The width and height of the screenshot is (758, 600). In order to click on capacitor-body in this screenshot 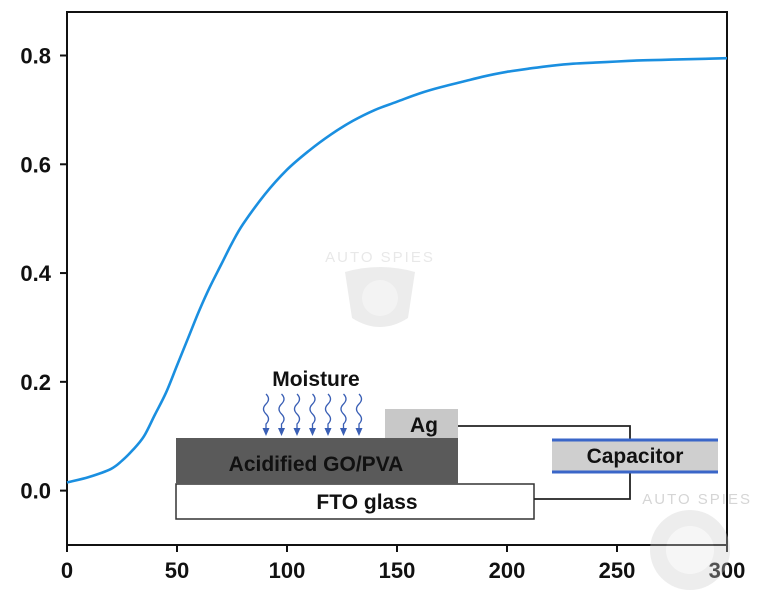, I will do `click(635, 456)`.